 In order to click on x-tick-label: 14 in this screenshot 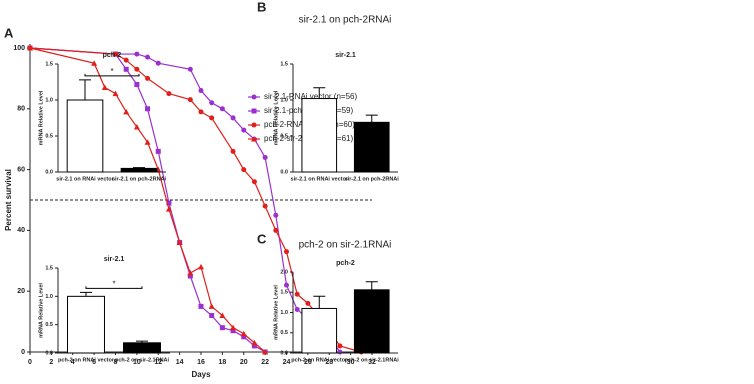, I will do `click(180, 362)`.